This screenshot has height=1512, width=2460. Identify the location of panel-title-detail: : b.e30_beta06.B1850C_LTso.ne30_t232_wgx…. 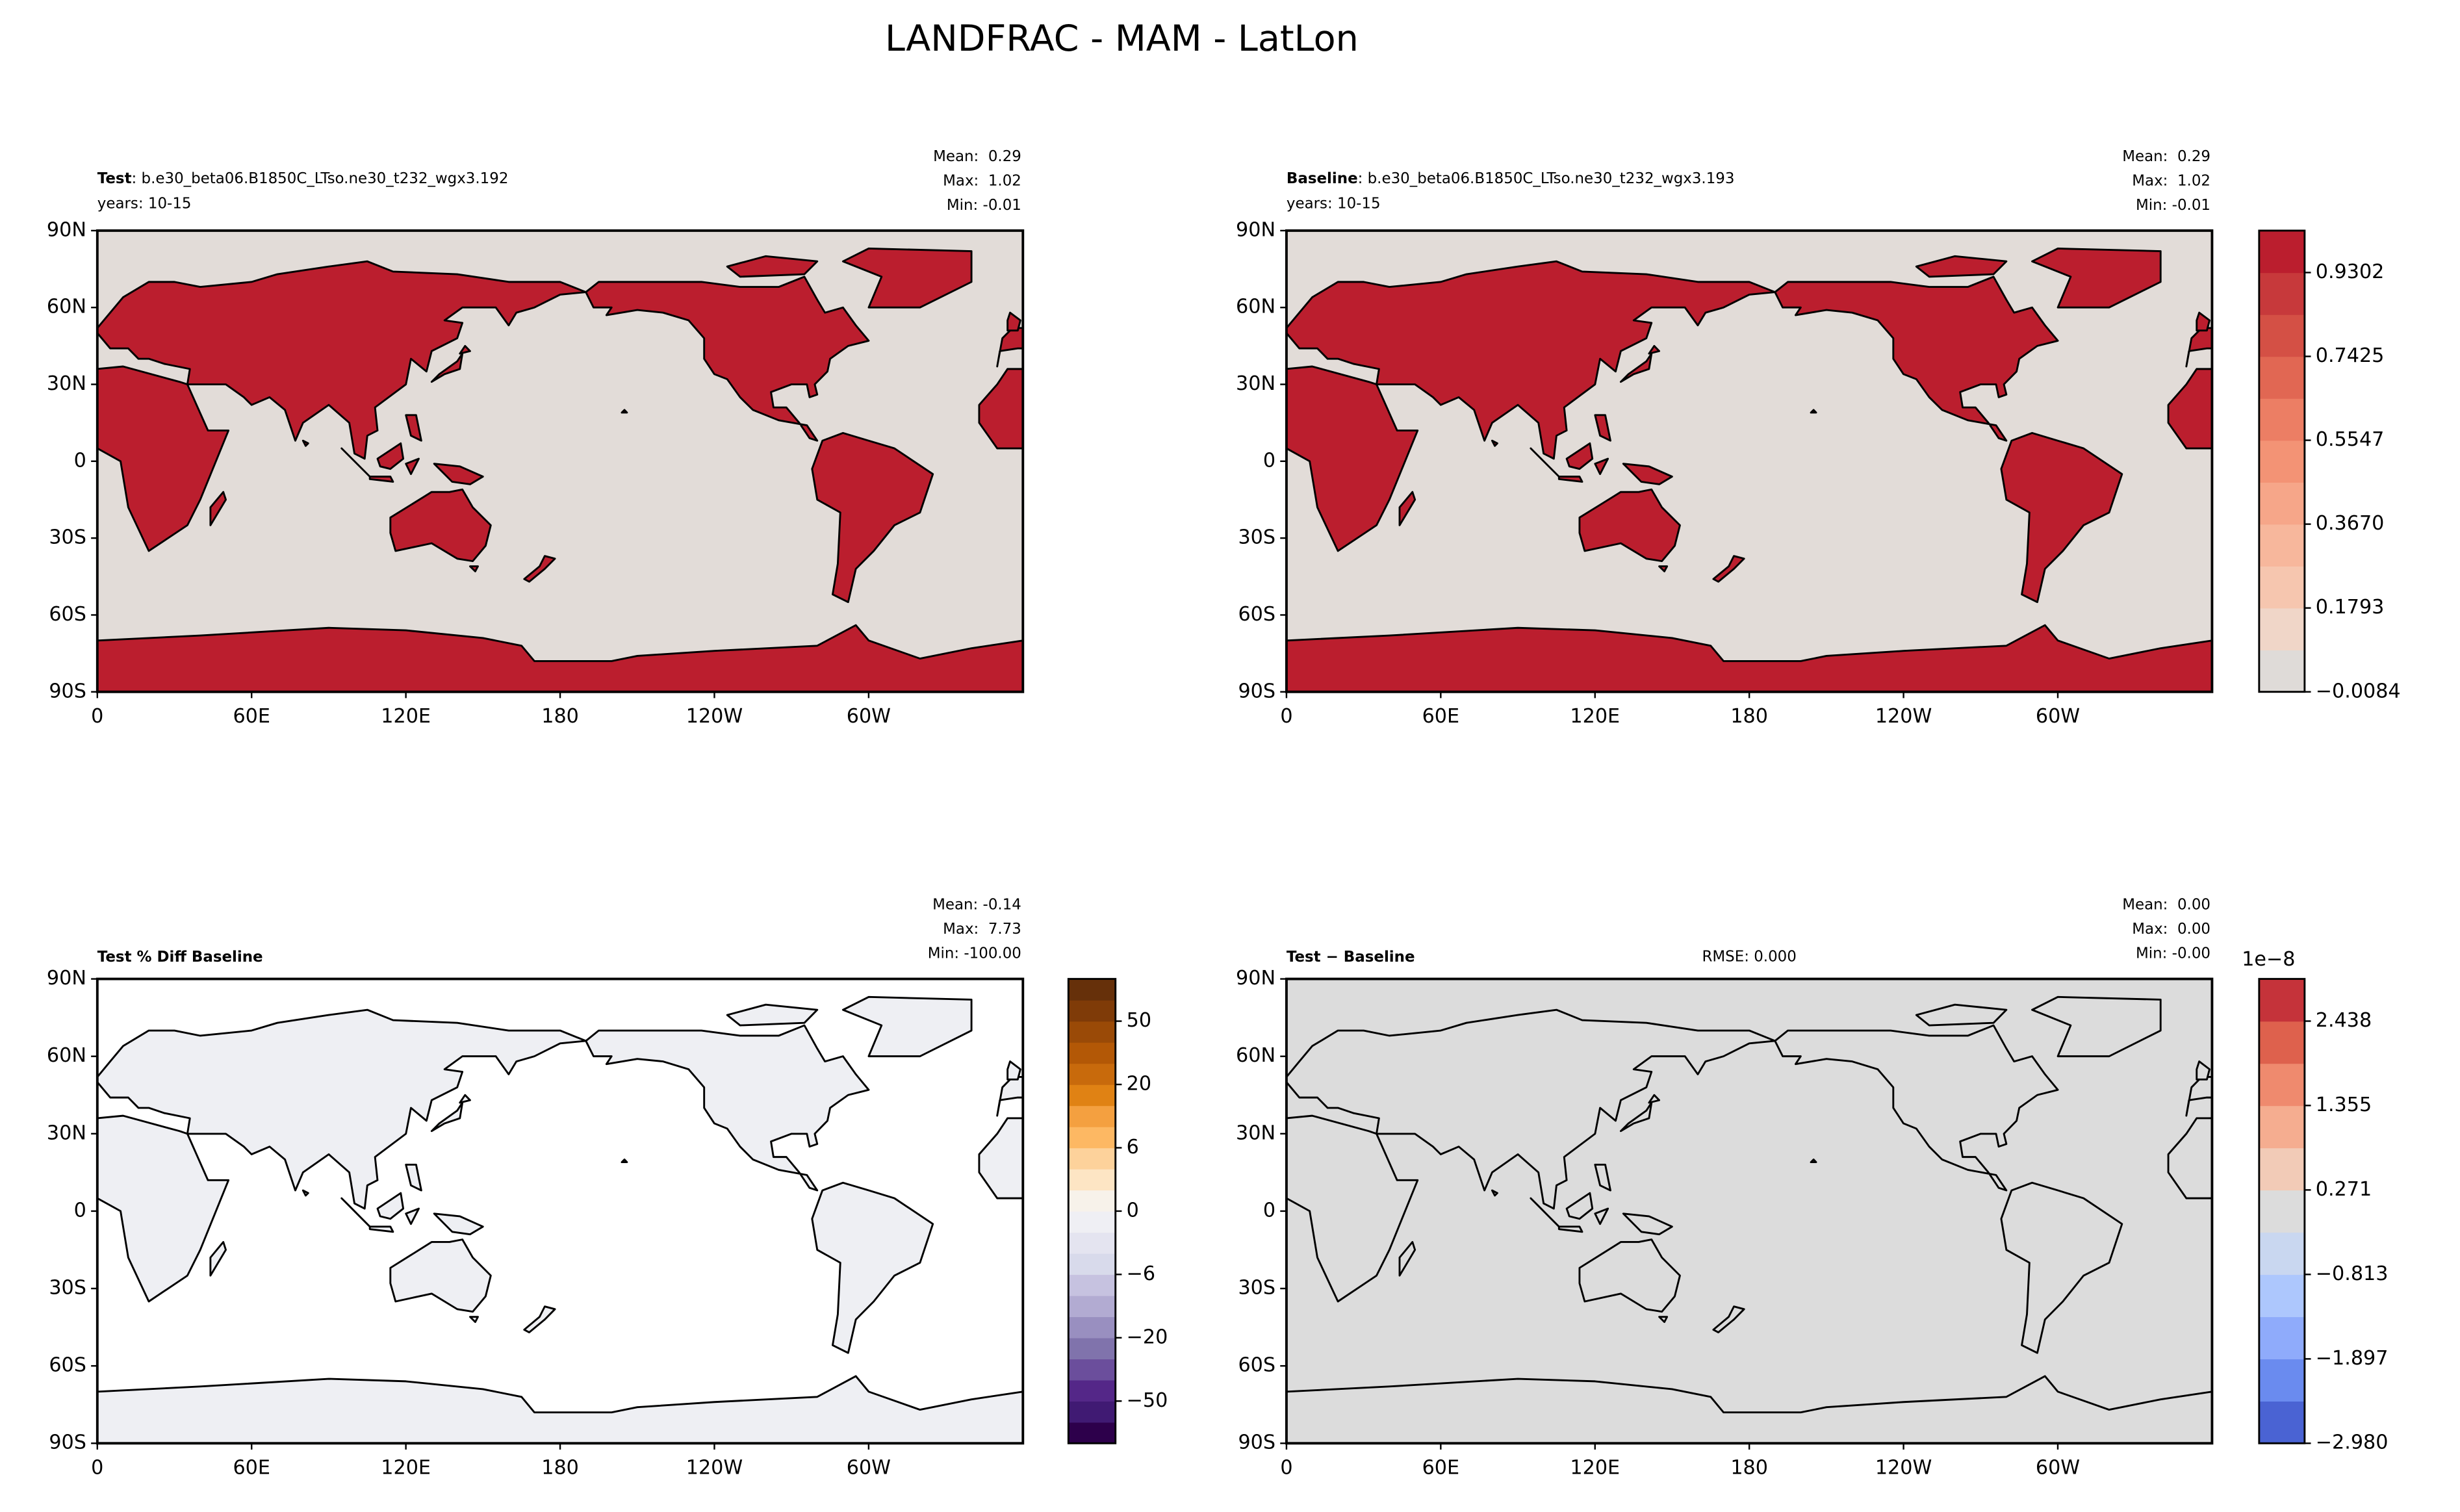
(1546, 178).